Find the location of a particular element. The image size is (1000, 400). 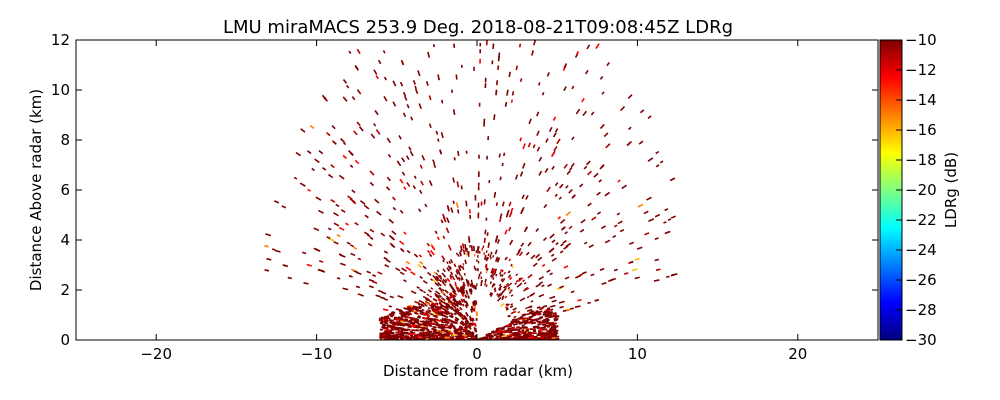

x-tick-label: 10 is located at coordinates (637, 354).